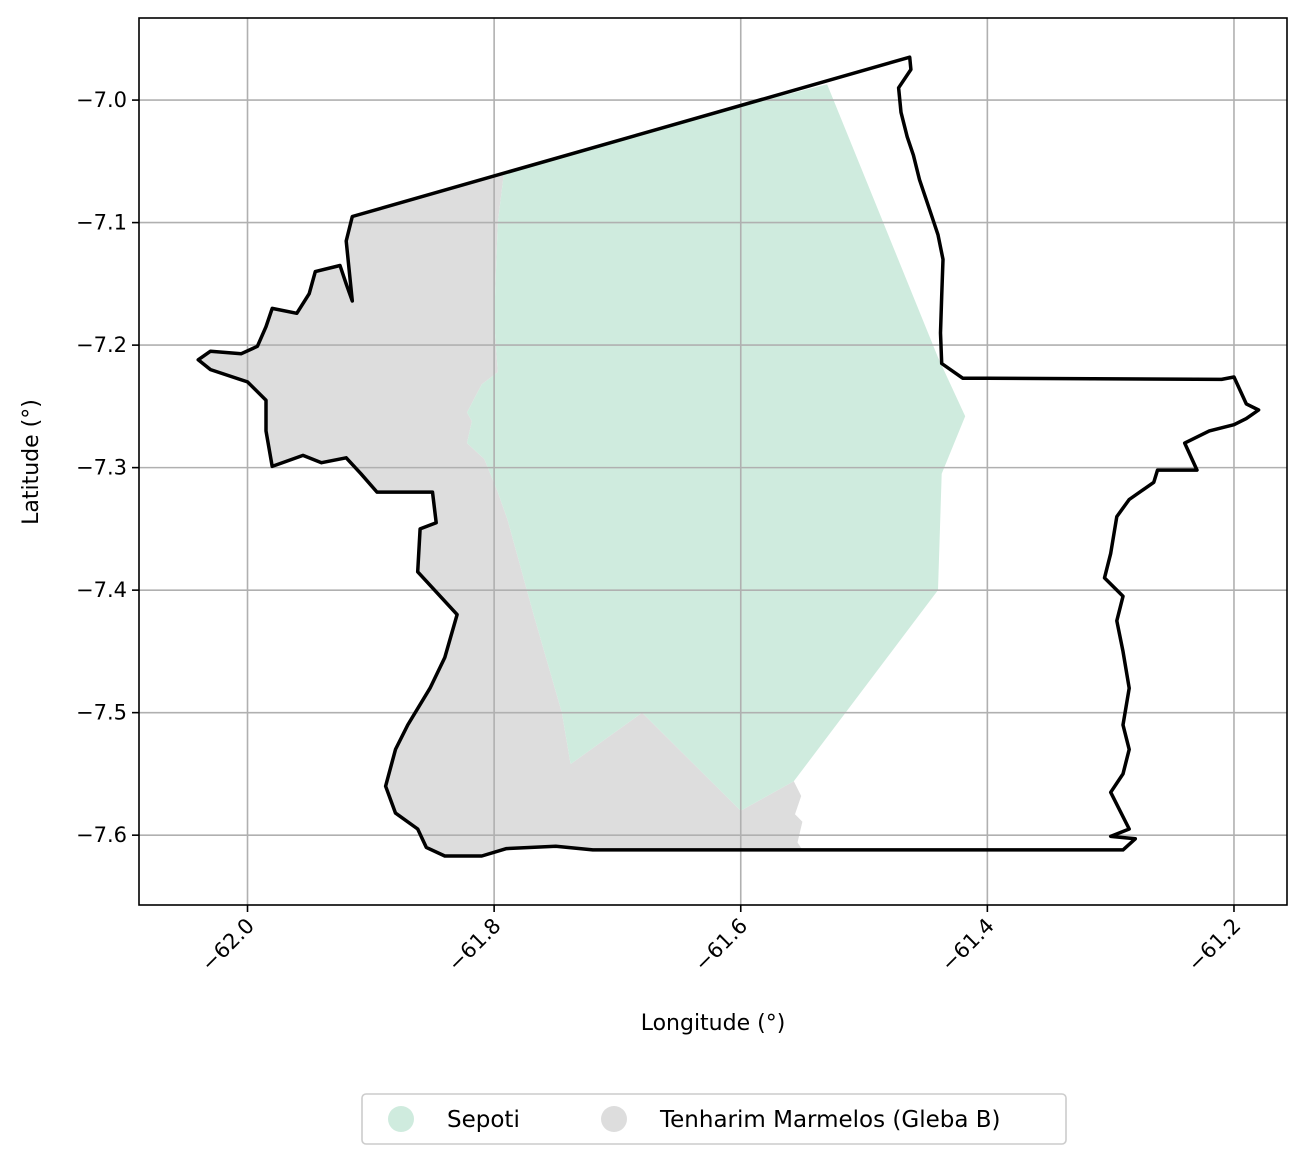 This screenshot has width=1307, height=1163. Describe the element at coordinates (101, 345) in the screenshot. I see `y-tick-label: −7.2` at that location.